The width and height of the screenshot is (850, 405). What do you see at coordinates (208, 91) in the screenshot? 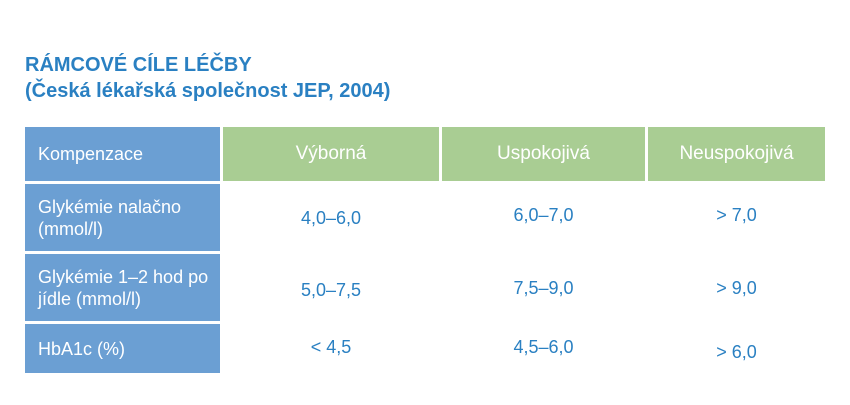
I see `title-line-2: (Česká lékařská společnost JEP, 2004)` at bounding box center [208, 91].